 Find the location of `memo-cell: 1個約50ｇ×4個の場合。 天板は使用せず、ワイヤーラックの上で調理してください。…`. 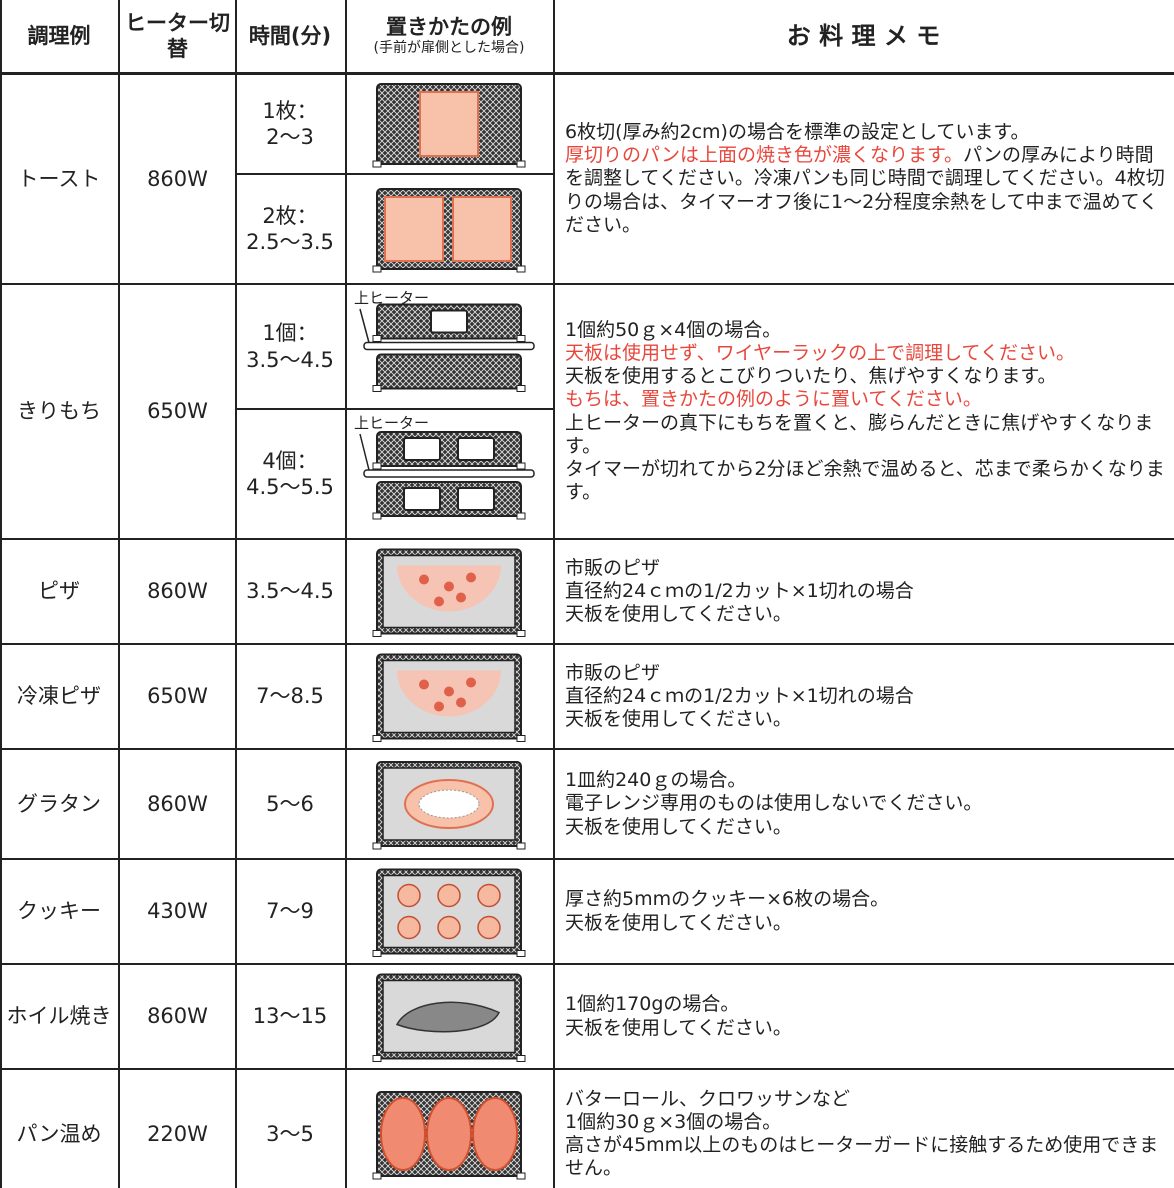

memo-cell: 1個約50ｇ×4個の場合。 天板は使用せず、ワイヤーラックの上で調理してください。… is located at coordinates (863, 412).